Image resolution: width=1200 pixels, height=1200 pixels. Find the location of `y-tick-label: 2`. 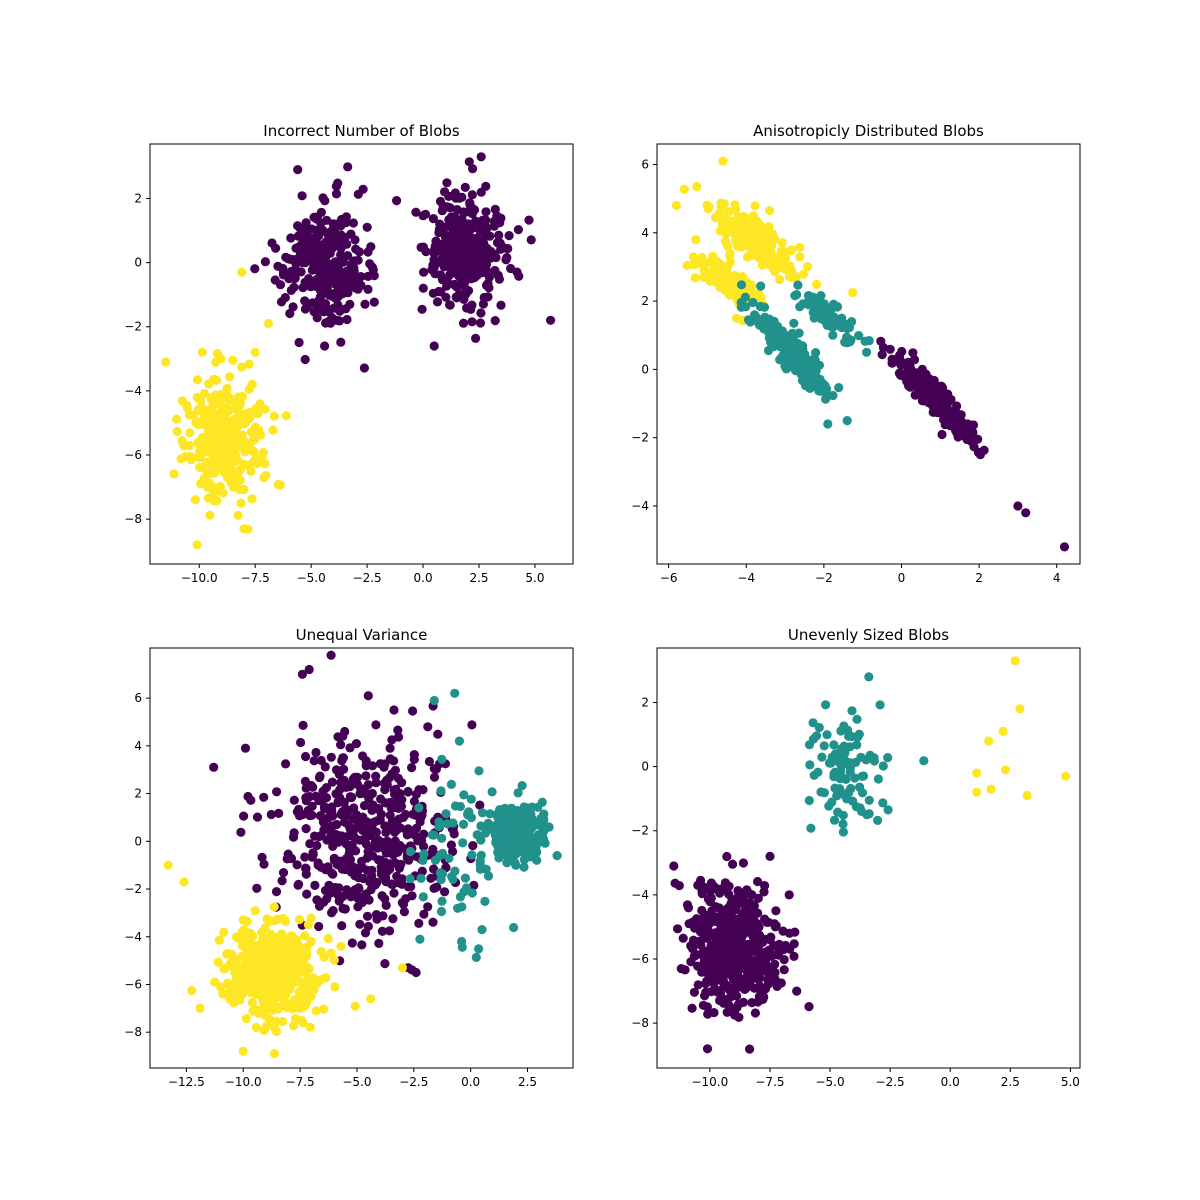

y-tick-label: 2 is located at coordinates (645, 301).